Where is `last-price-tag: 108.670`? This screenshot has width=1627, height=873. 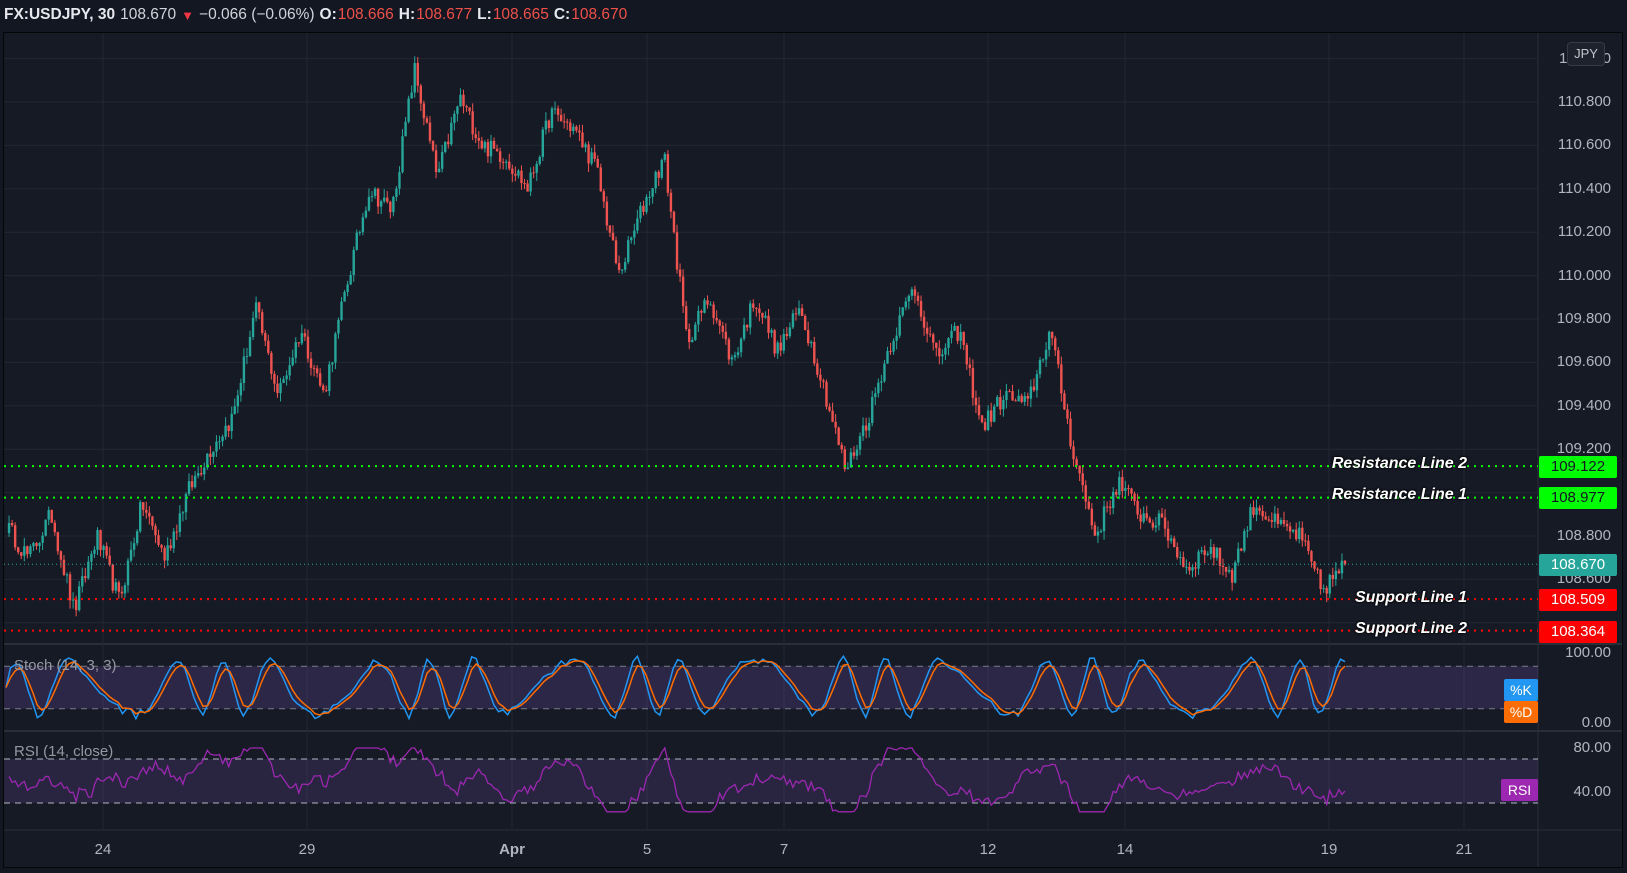 last-price-tag: 108.670 is located at coordinates (1578, 565).